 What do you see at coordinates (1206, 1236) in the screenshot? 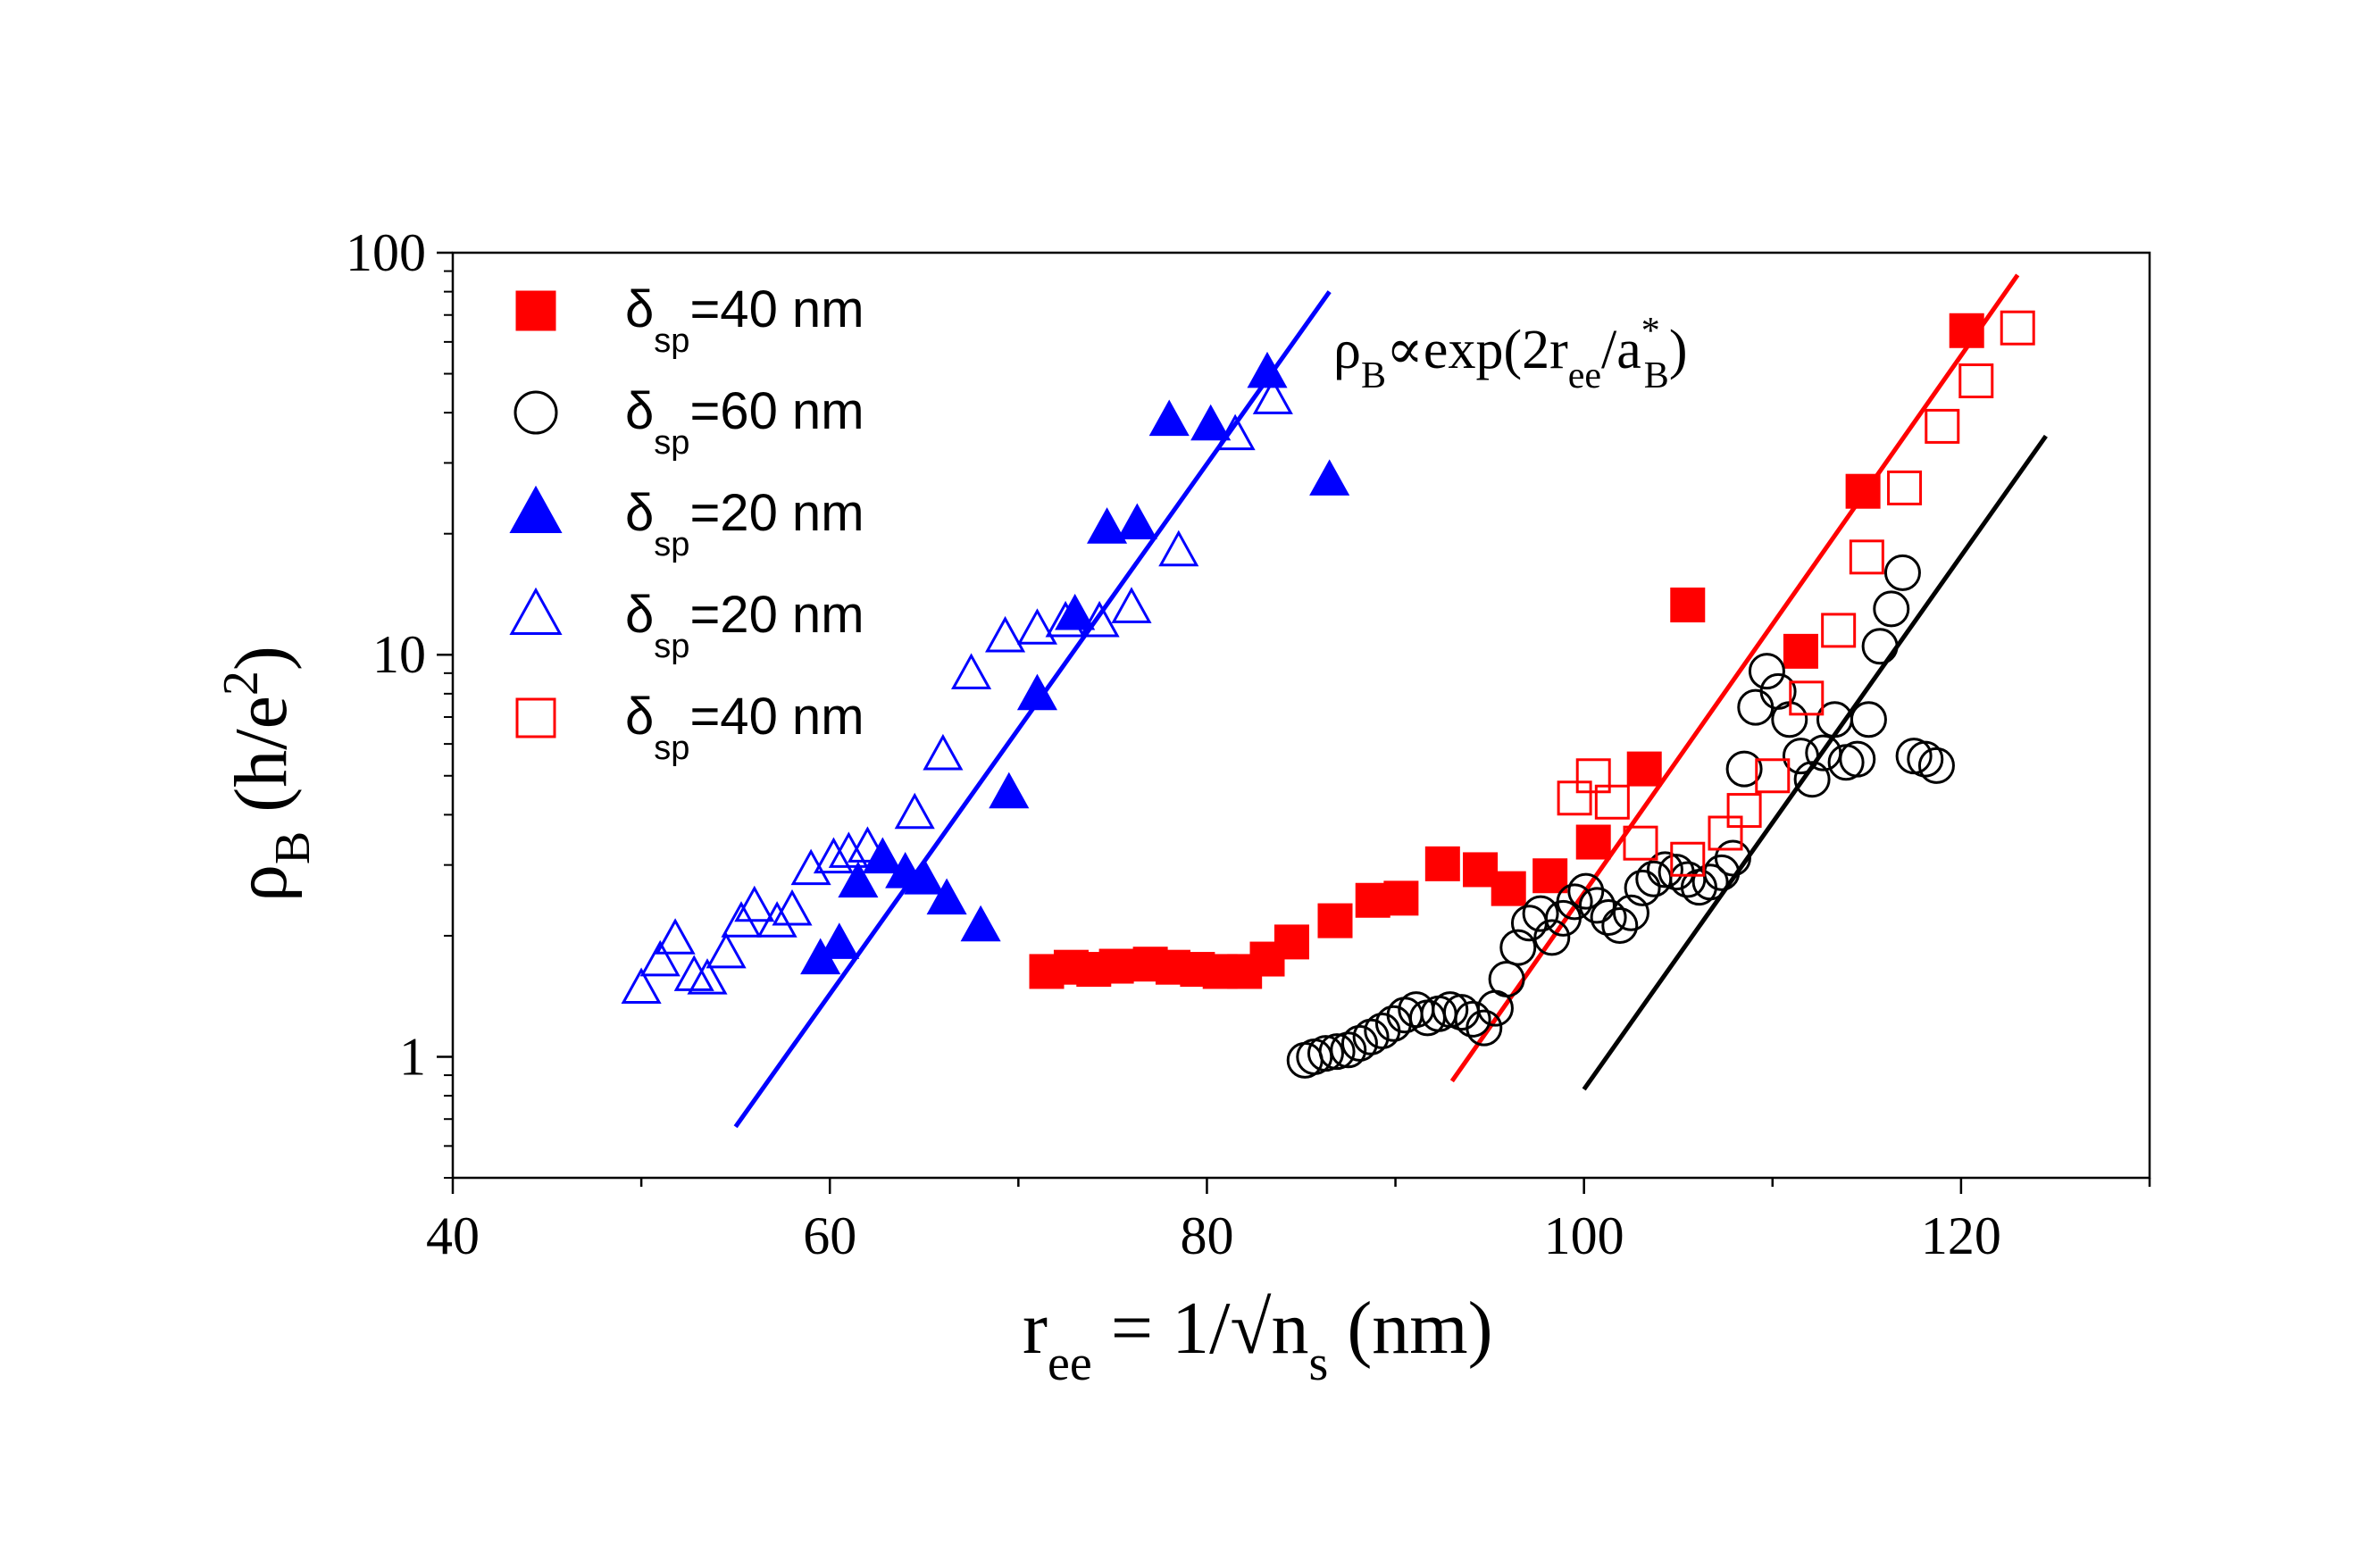
I see `x-tick-label: 80` at bounding box center [1206, 1236].